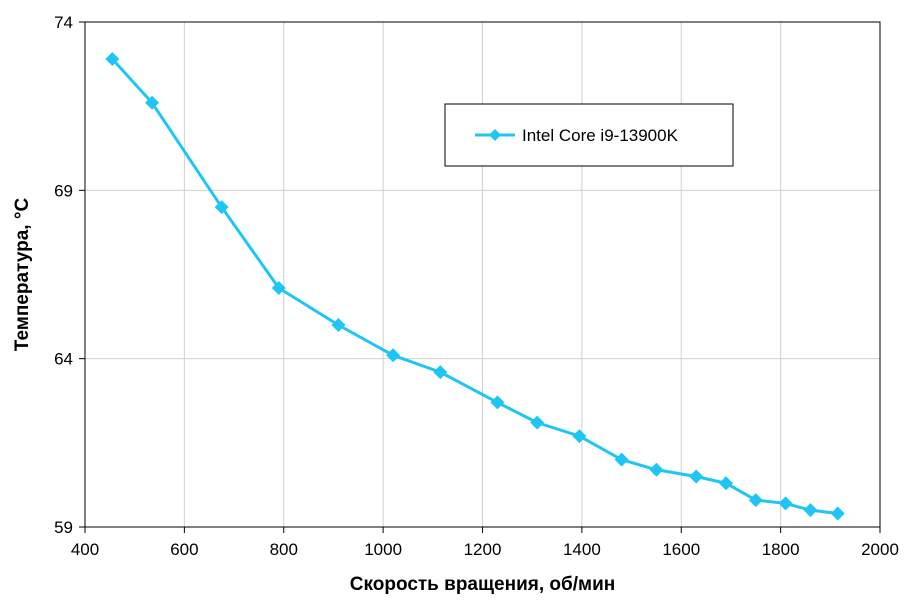  What do you see at coordinates (85, 549) in the screenshot?
I see `x-tick-label: 400` at bounding box center [85, 549].